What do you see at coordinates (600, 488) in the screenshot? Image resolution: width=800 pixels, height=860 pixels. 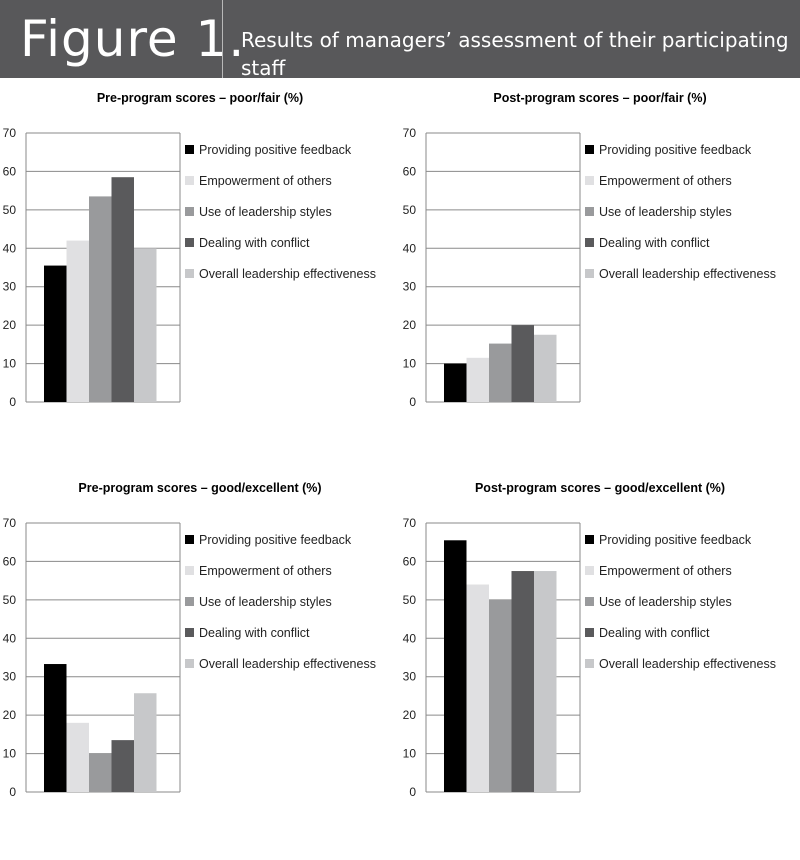 I see `chart-title: Post-program scores – good/excellent (%)` at bounding box center [600, 488].